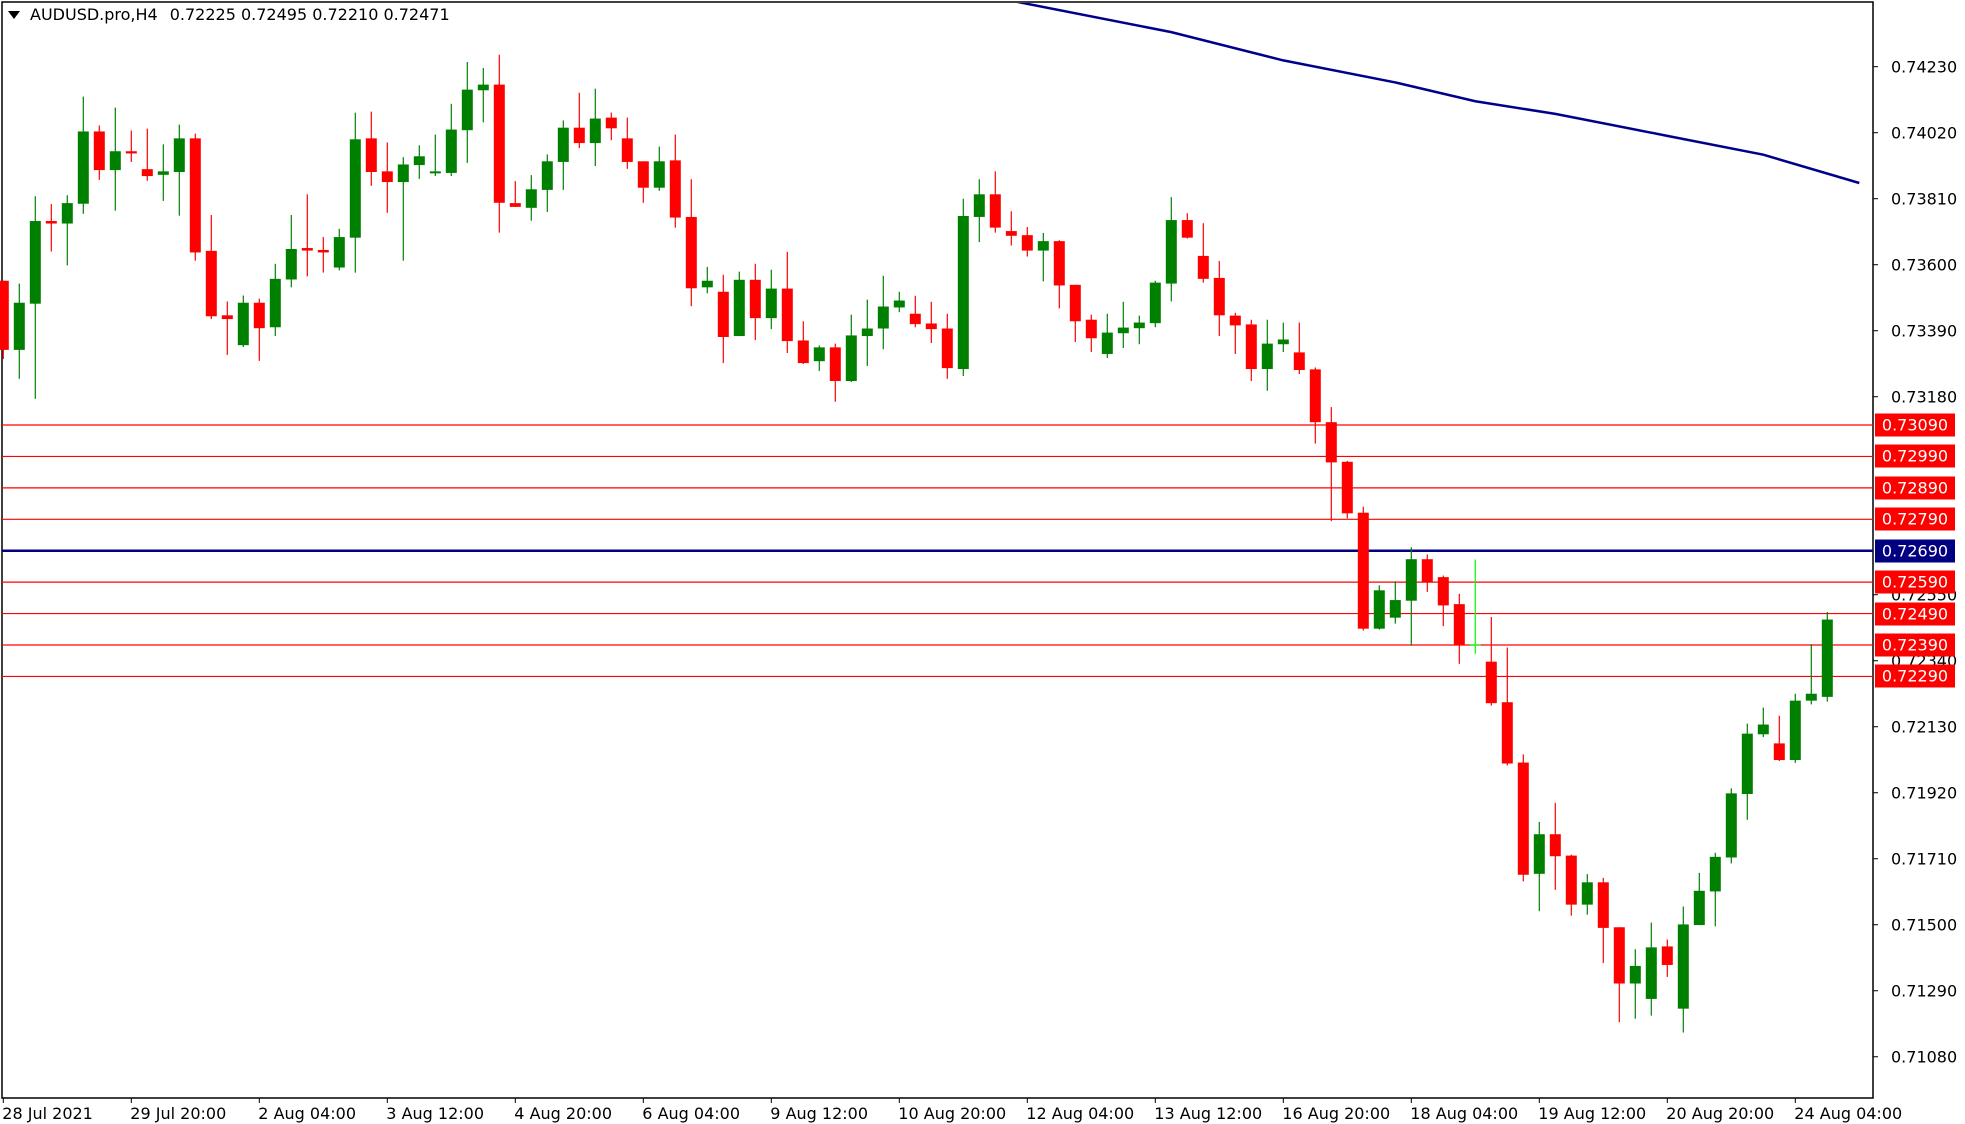 Image resolution: width=1965 pixels, height=1124 pixels. What do you see at coordinates (1592, 1113) in the screenshot?
I see `x-tick-label: 19 Aug 12:00` at bounding box center [1592, 1113].